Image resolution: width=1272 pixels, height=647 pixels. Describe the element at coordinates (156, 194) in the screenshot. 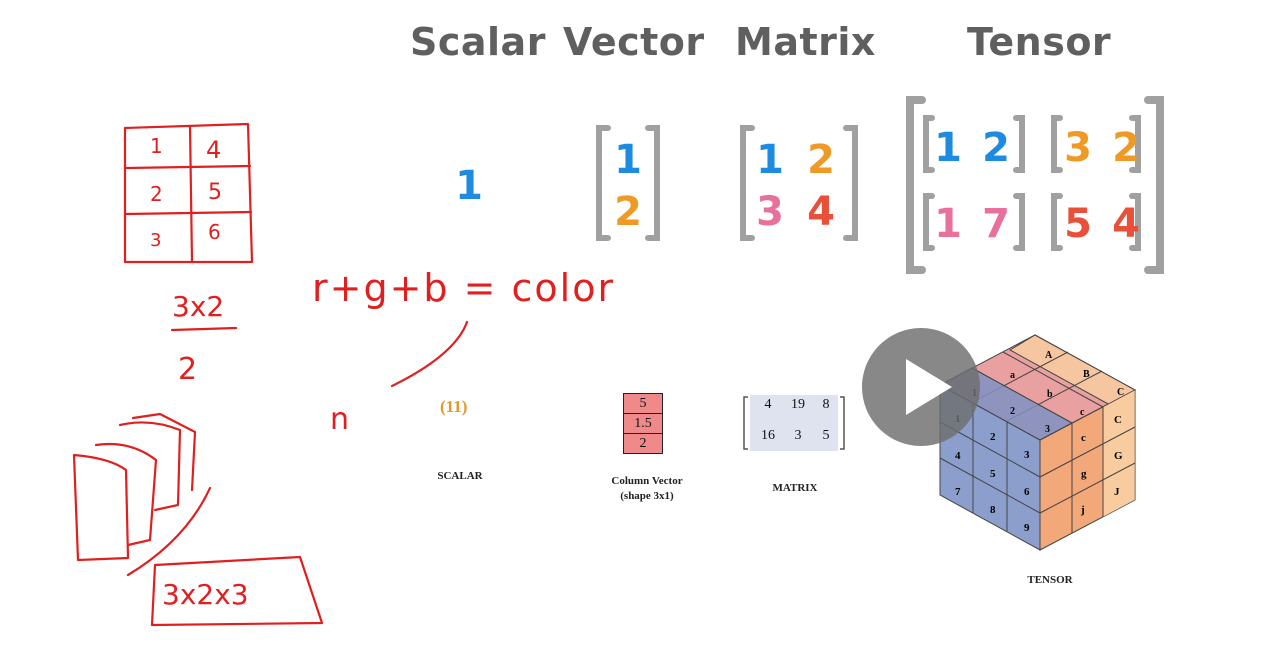

I see `handwritten-grid-cell: 2` at that location.